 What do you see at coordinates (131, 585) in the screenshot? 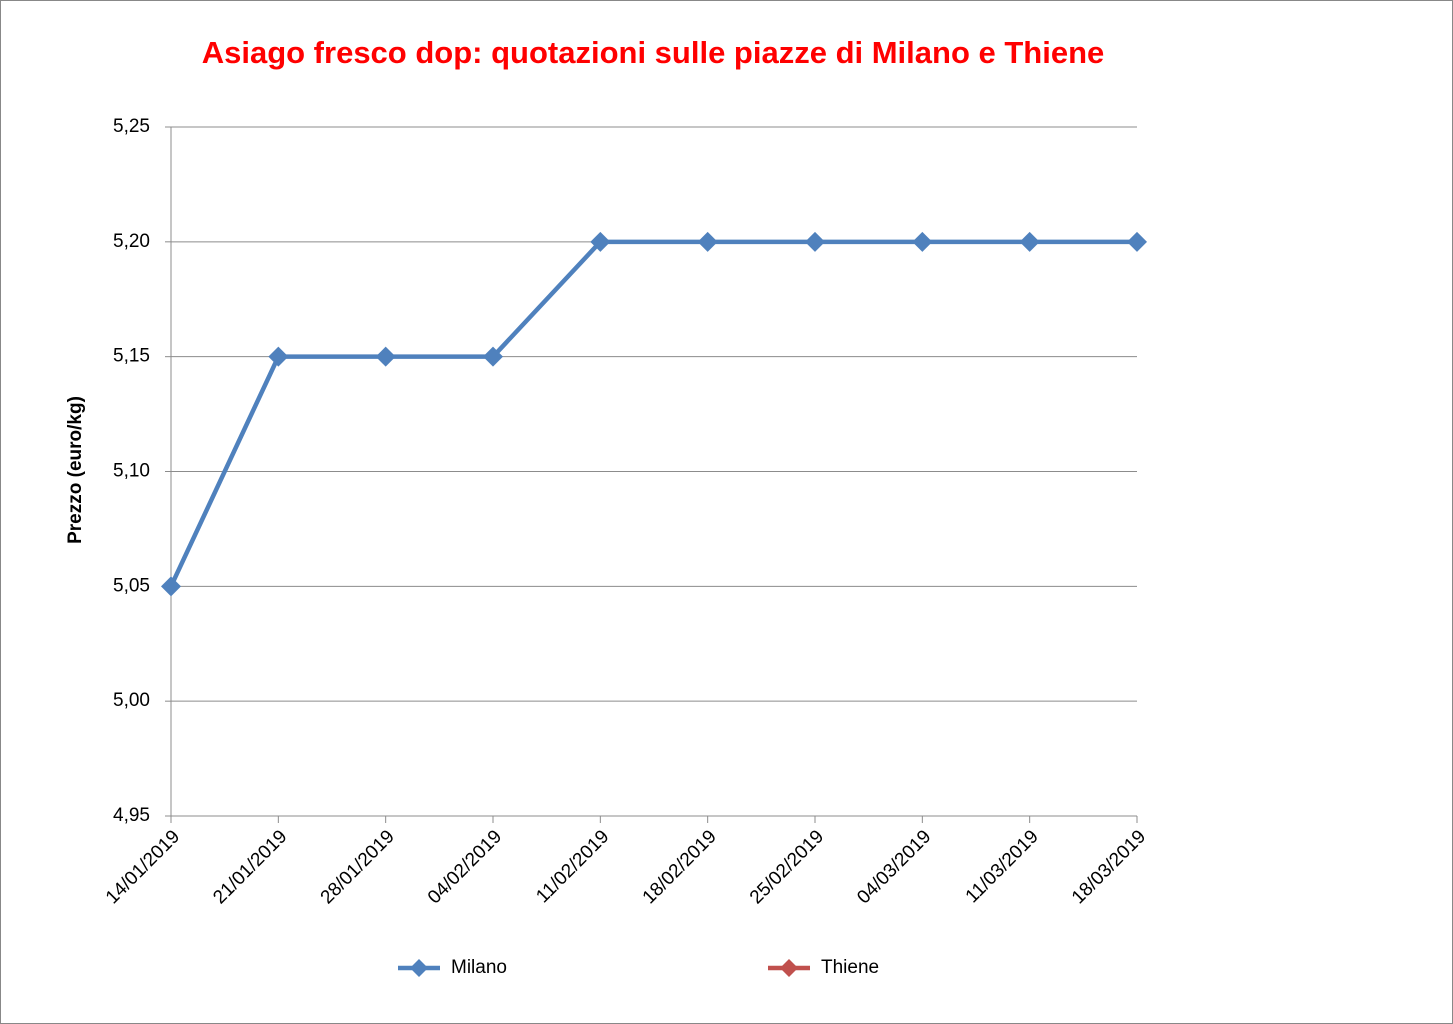
I see `y-tick-label: 5,05` at bounding box center [131, 585].